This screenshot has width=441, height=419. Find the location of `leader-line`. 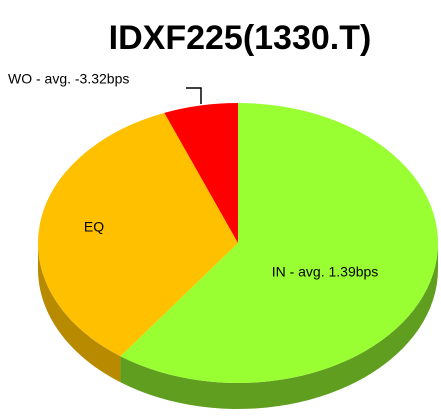

leader-line is located at coordinates (194, 95).